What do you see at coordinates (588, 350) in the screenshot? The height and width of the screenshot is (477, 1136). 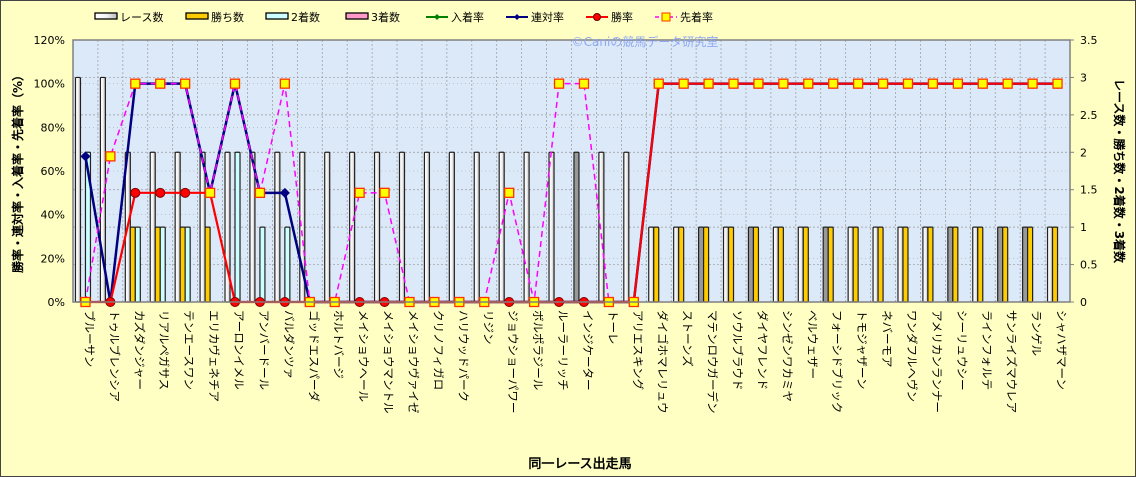 I see `x-tick-label: インジケーター` at bounding box center [588, 350].